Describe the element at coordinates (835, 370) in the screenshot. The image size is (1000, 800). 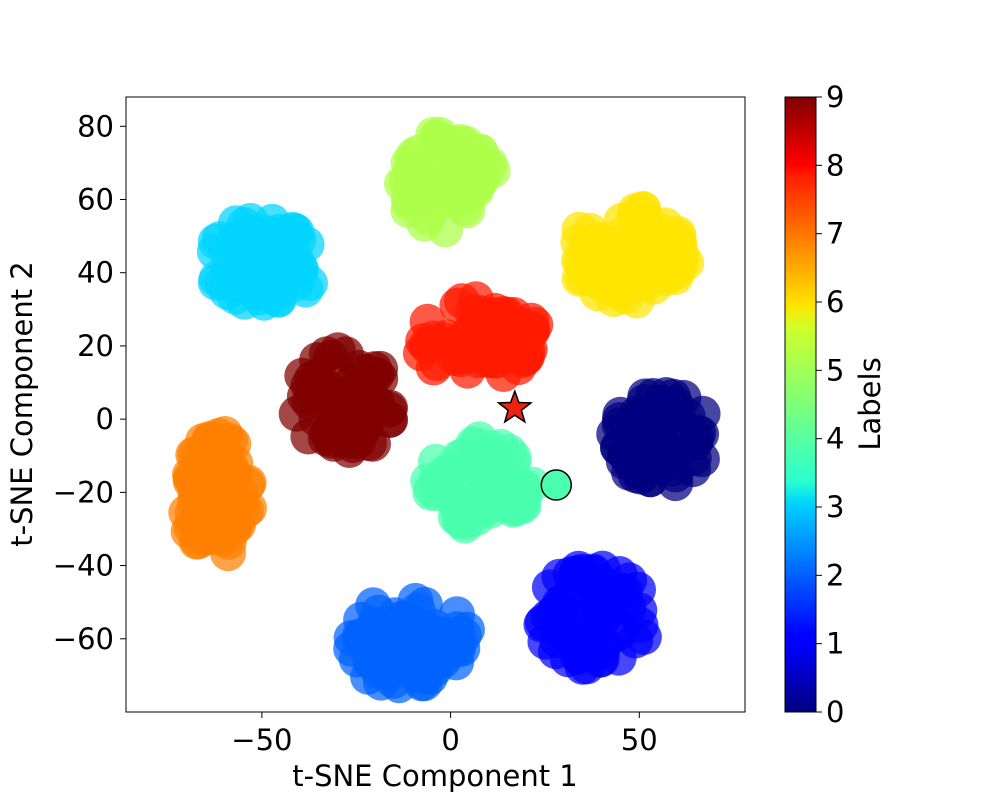
I see `colorbar-tick-label: 5` at that location.